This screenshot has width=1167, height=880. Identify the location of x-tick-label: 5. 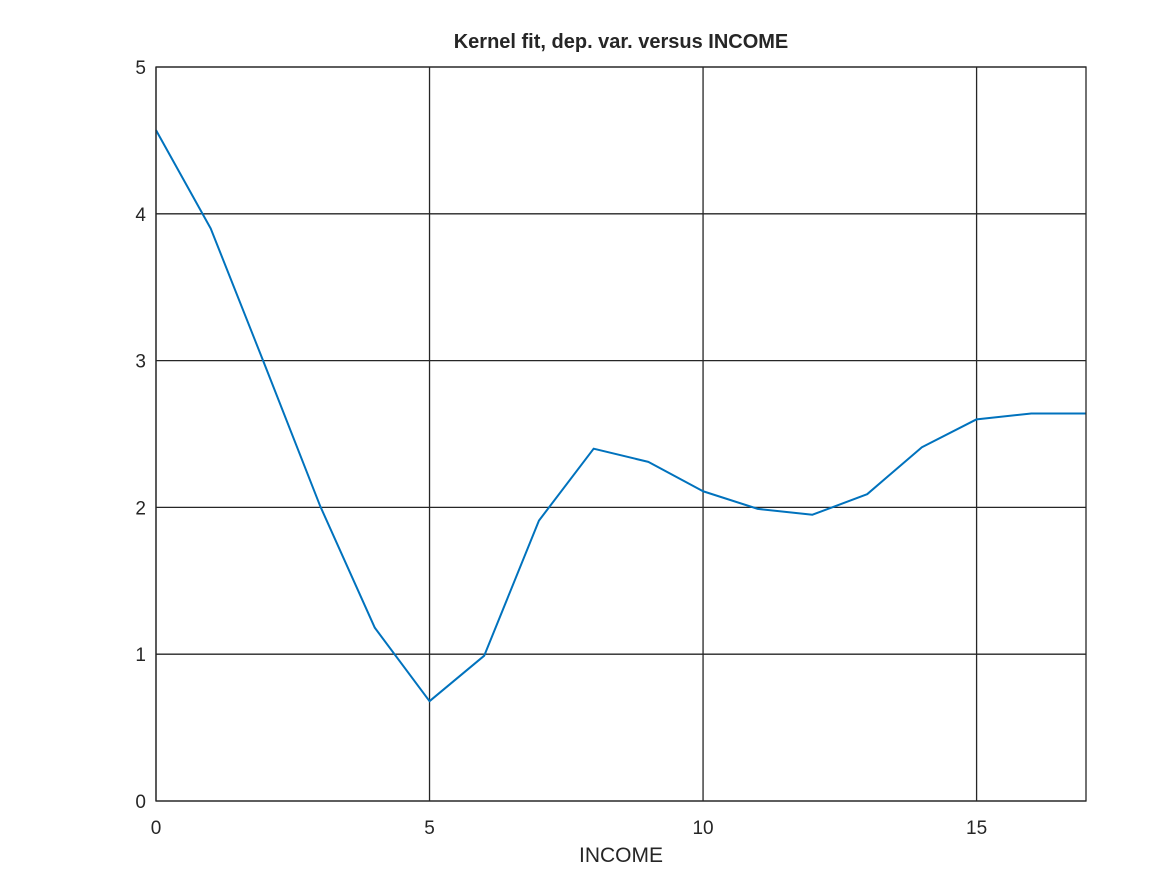
(429, 828).